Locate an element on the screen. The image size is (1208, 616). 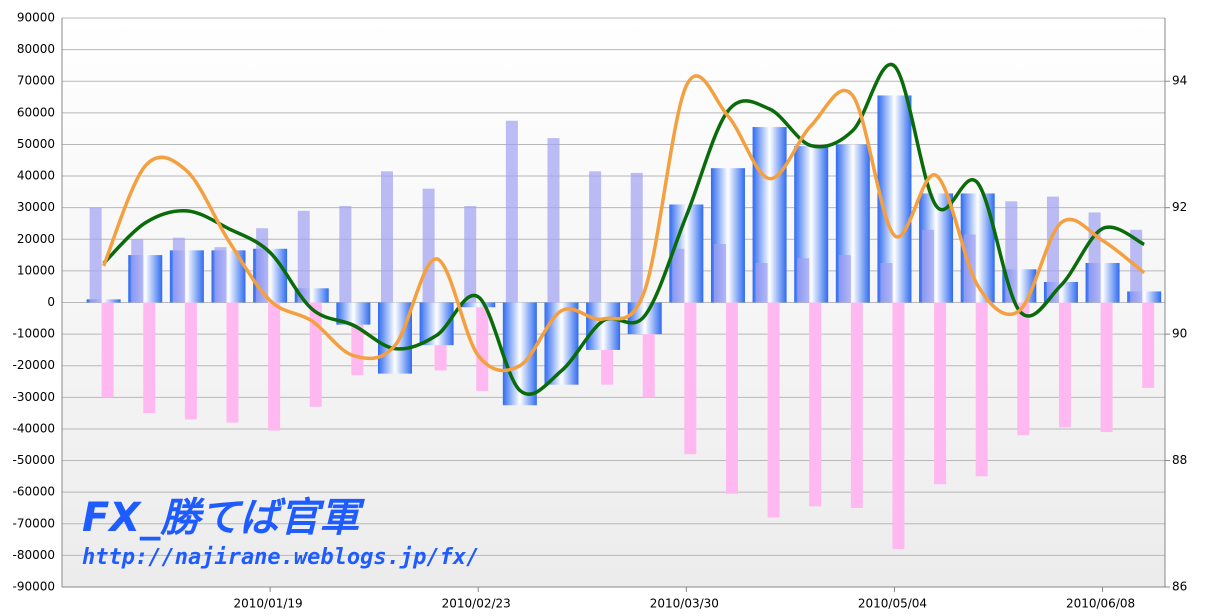
y-tick-label: 50000 is located at coordinates (36, 144).